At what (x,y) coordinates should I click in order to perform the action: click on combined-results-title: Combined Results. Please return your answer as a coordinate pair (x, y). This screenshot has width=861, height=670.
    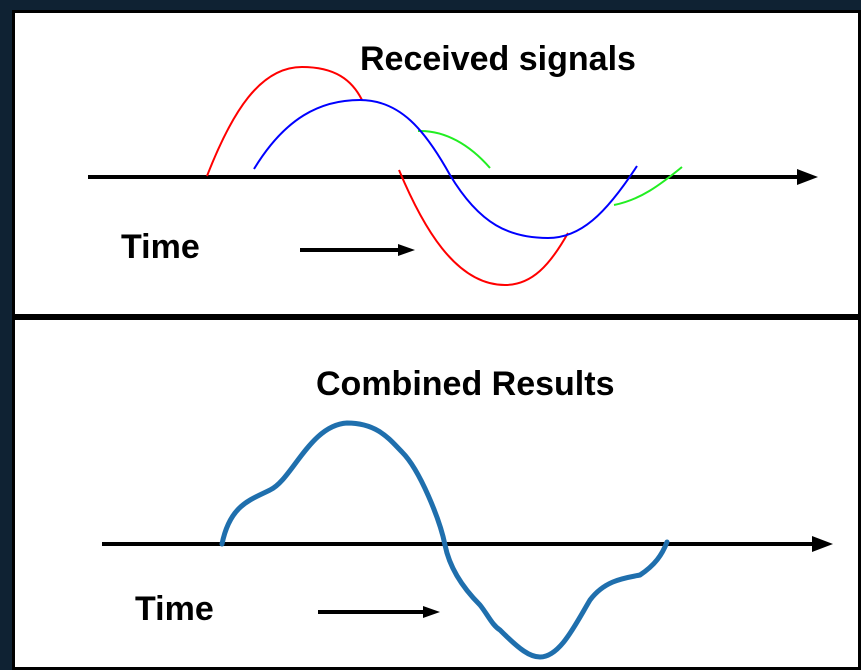
    Looking at the image, I should click on (465, 384).